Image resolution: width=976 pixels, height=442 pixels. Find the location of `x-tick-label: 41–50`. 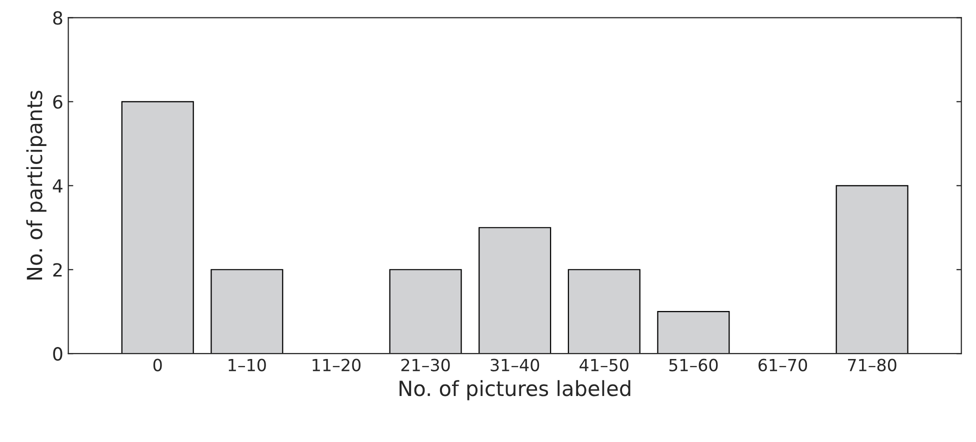

x-tick-label: 41–50 is located at coordinates (604, 365).